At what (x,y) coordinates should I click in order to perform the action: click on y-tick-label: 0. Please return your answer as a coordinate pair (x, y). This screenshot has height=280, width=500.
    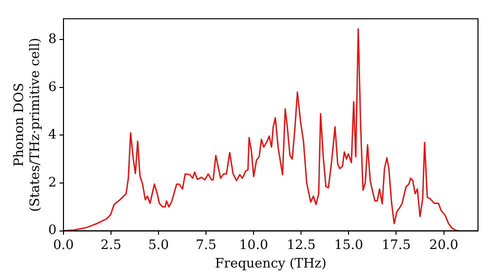
    Looking at the image, I should click on (52, 230).